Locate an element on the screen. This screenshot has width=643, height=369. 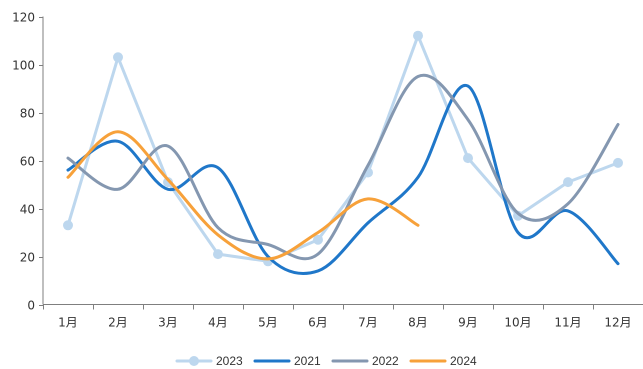
x-tick-label: 6月 is located at coordinates (318, 323).